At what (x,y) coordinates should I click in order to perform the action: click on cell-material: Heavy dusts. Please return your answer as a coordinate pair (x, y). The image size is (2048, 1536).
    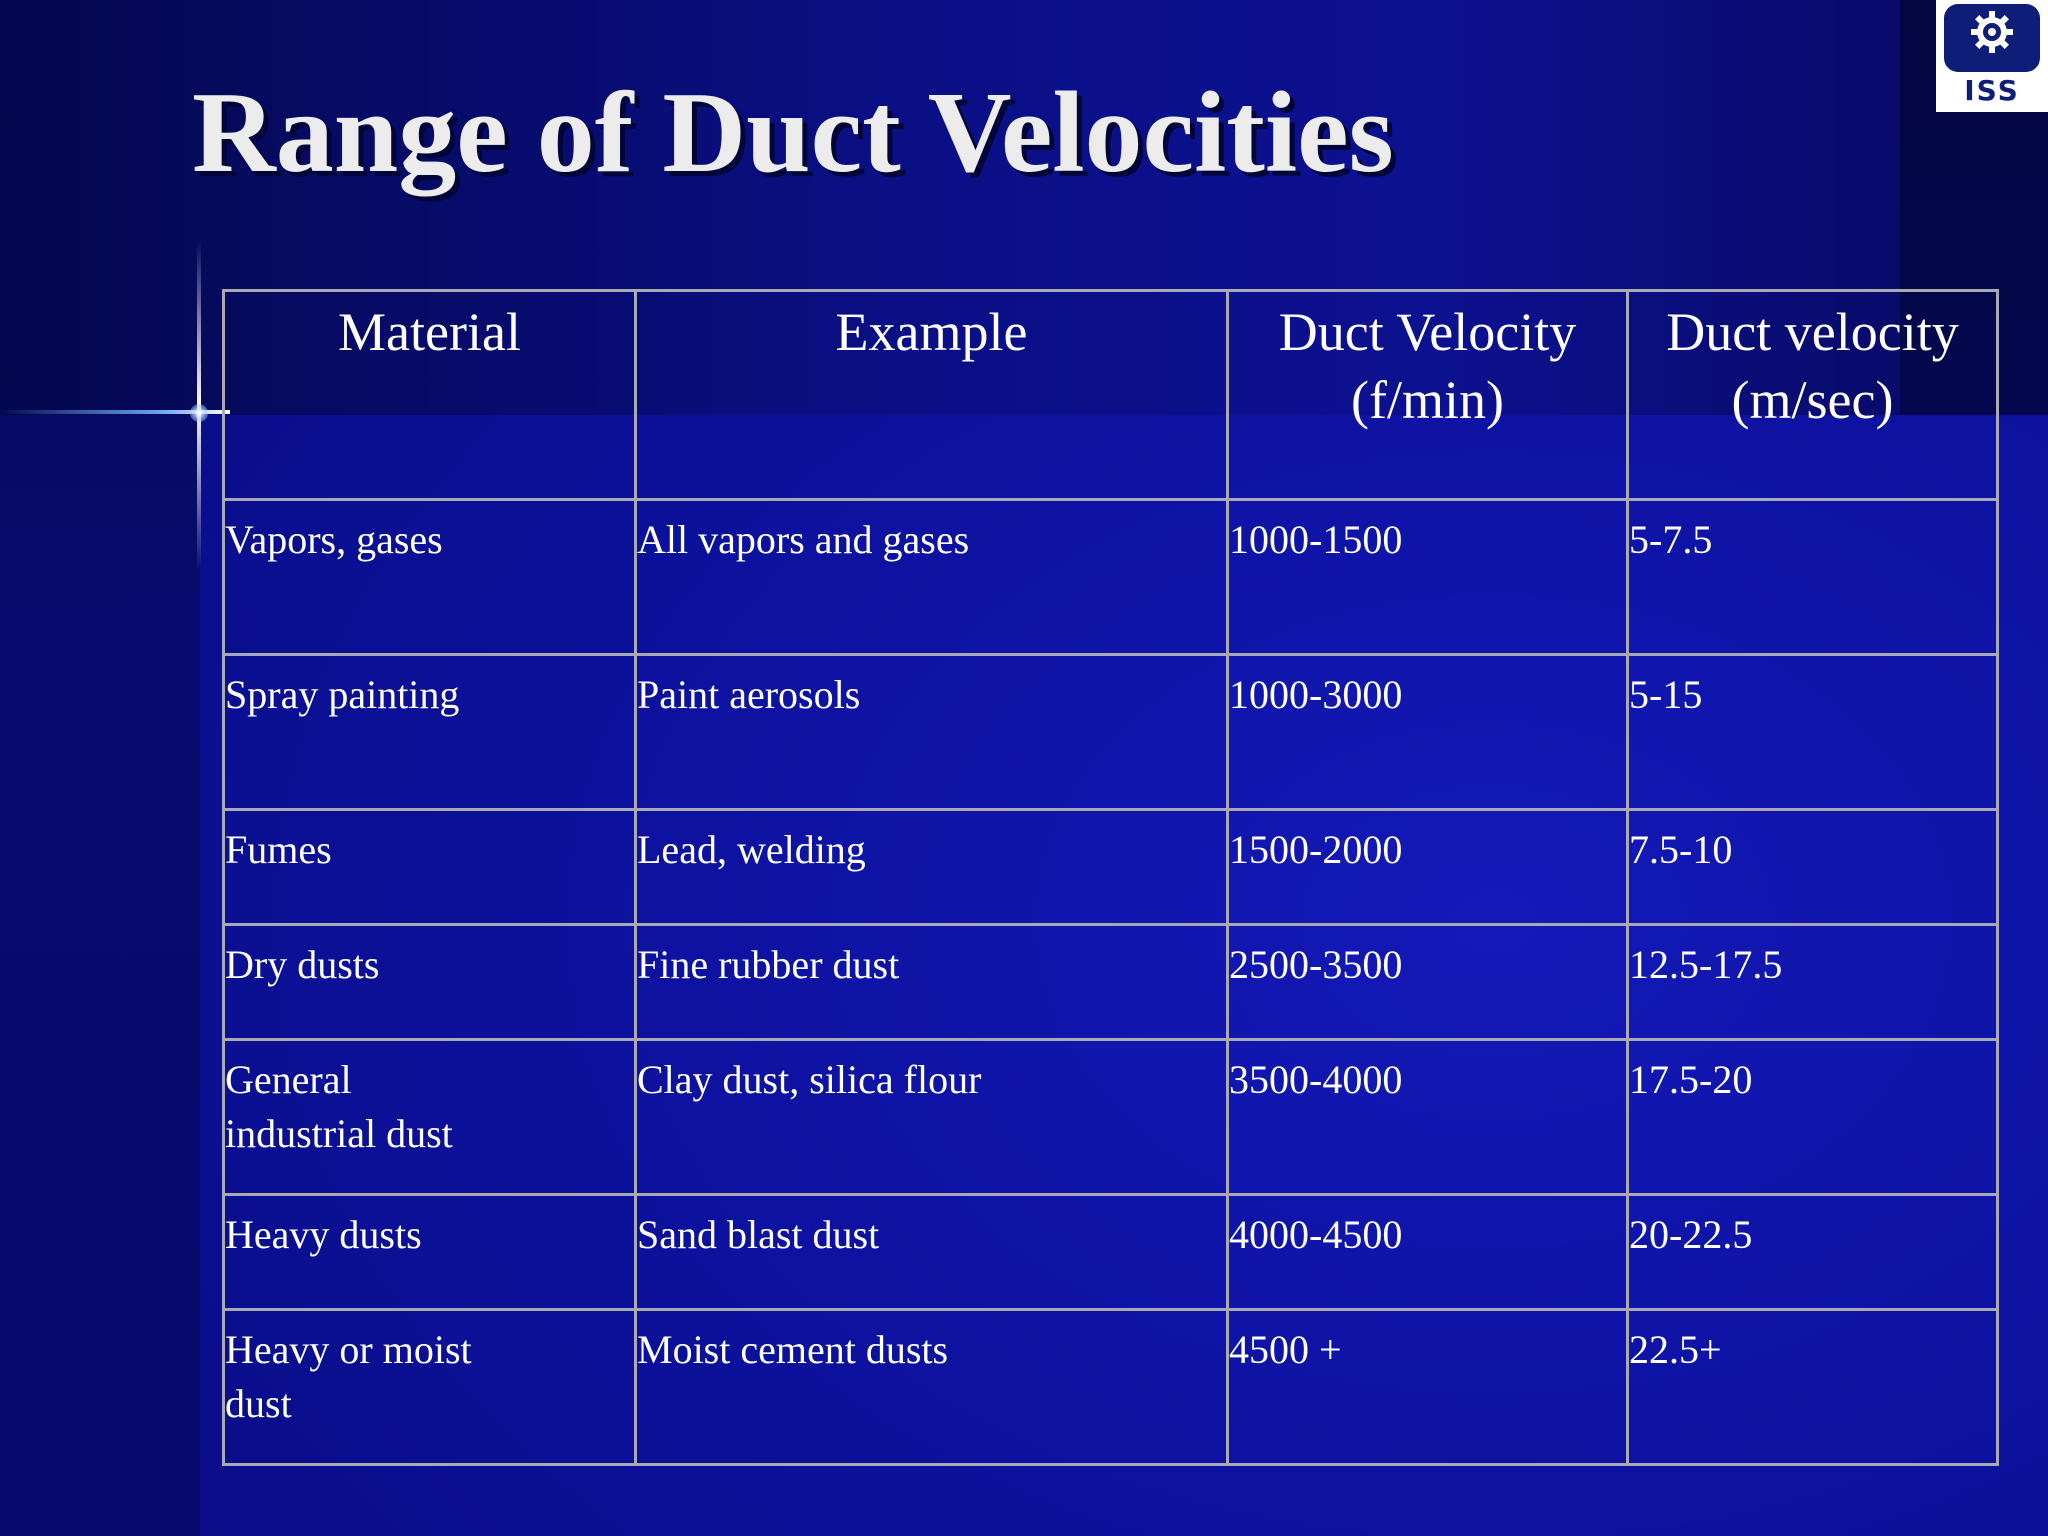
    Looking at the image, I should click on (429, 1252).